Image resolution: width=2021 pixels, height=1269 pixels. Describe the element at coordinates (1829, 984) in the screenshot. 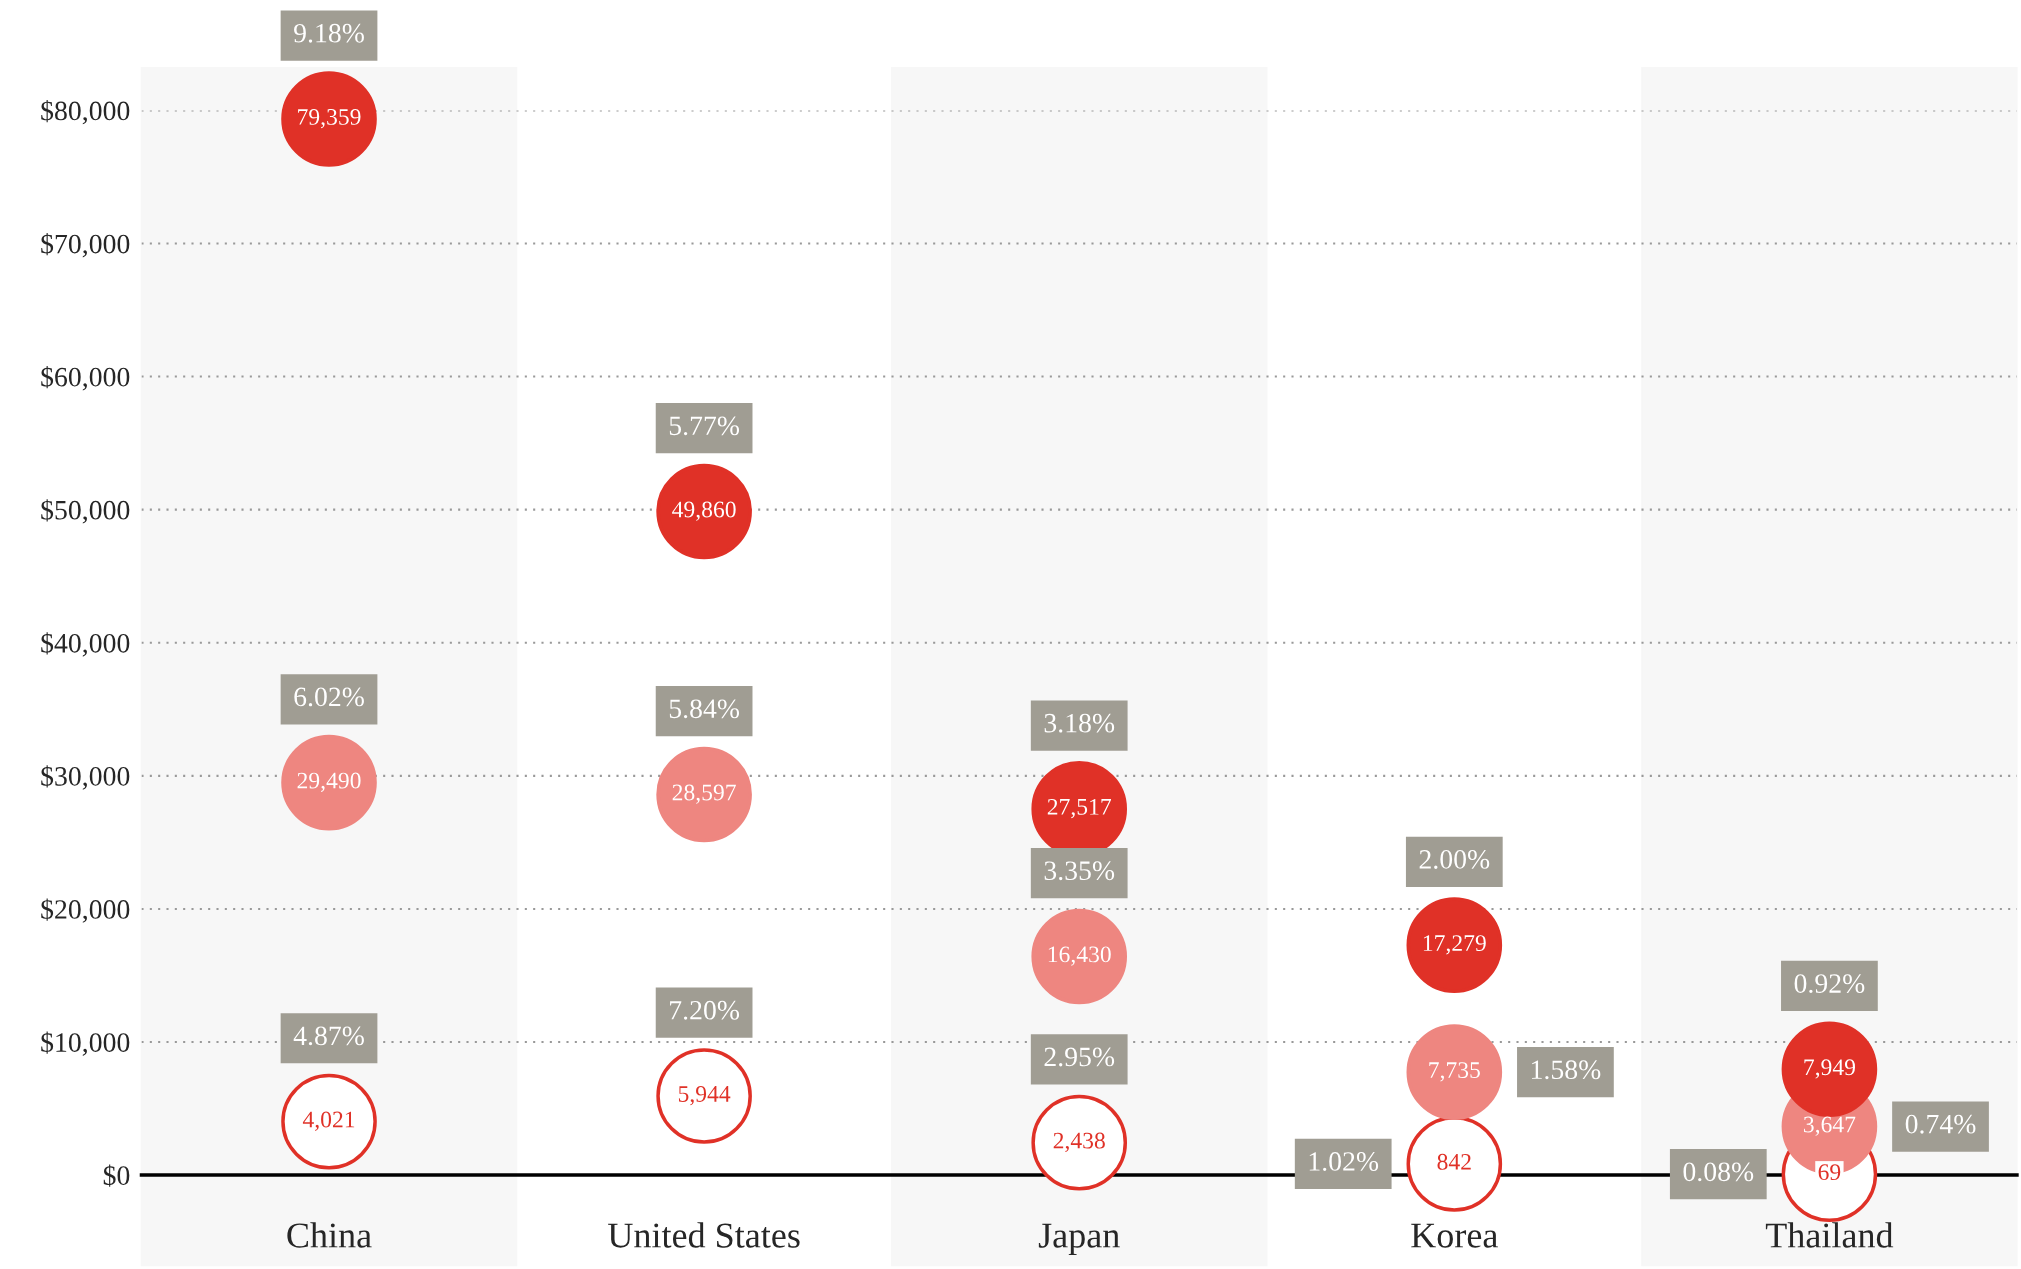

I see `annotation: 0.92%` at that location.